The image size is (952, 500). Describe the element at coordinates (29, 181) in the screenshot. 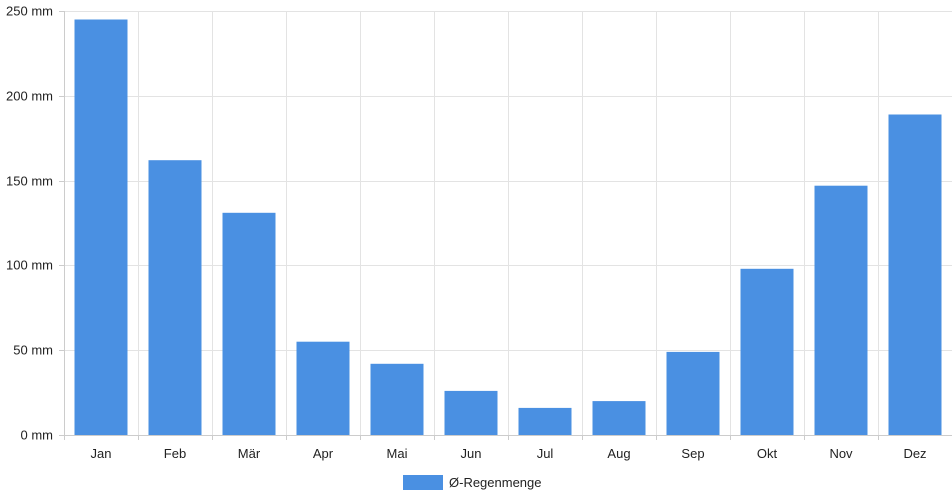

I see `y-tick-label: 150 mm` at that location.